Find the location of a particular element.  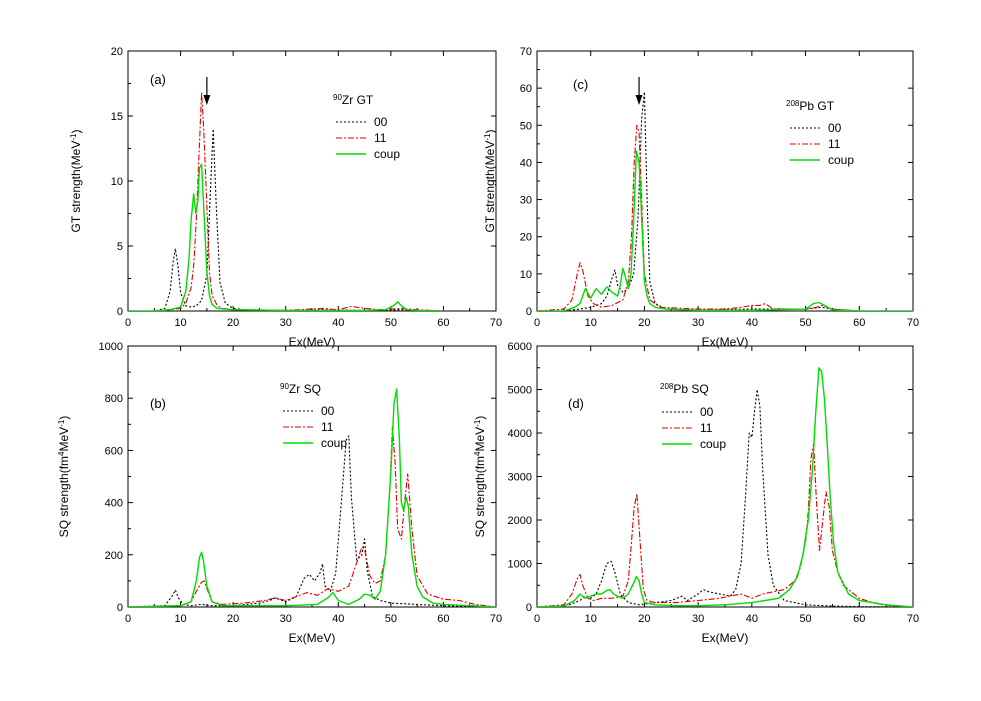

chart-title: 208Pb GT is located at coordinates (810, 106).